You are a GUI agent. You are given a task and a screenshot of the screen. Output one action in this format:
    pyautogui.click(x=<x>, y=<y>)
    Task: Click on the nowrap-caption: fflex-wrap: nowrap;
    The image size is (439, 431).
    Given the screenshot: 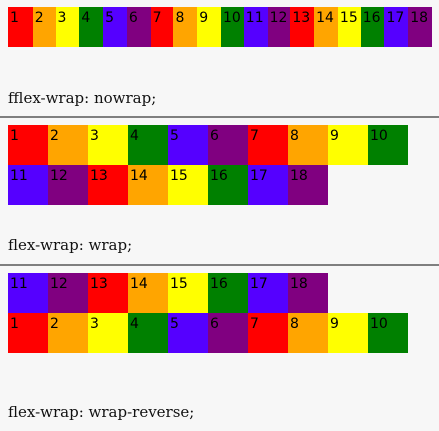 What is the action you would take?
    pyautogui.click(x=82, y=98)
    